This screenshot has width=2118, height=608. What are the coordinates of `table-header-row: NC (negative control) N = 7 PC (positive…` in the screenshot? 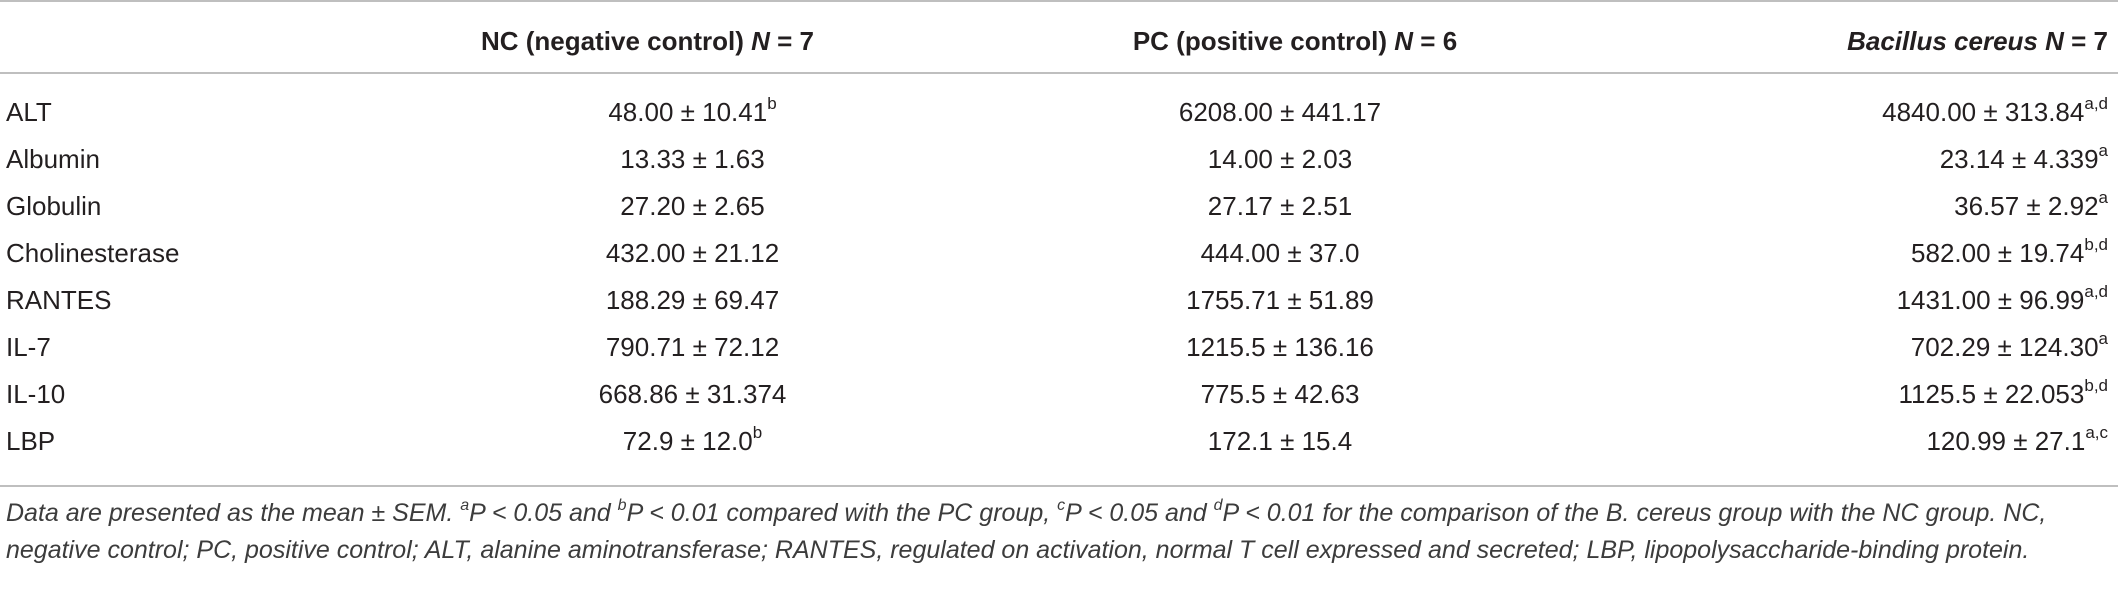 It's located at (1059, 49).